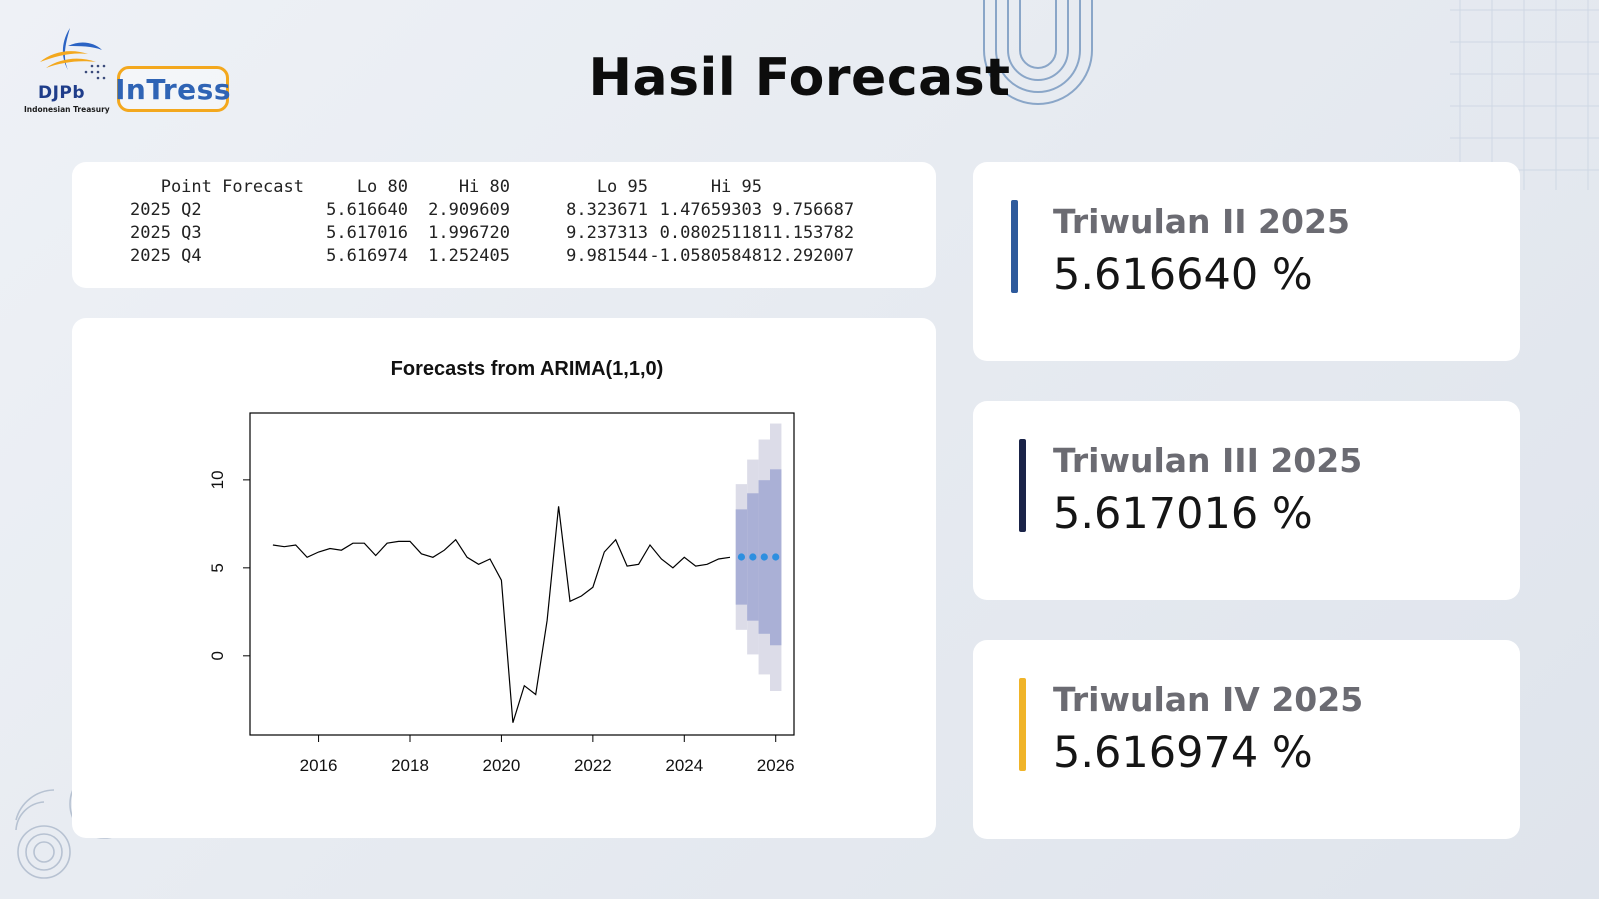 The height and width of the screenshot is (899, 1599). What do you see at coordinates (501, 614) in the screenshot?
I see `historical-series-line` at bounding box center [501, 614].